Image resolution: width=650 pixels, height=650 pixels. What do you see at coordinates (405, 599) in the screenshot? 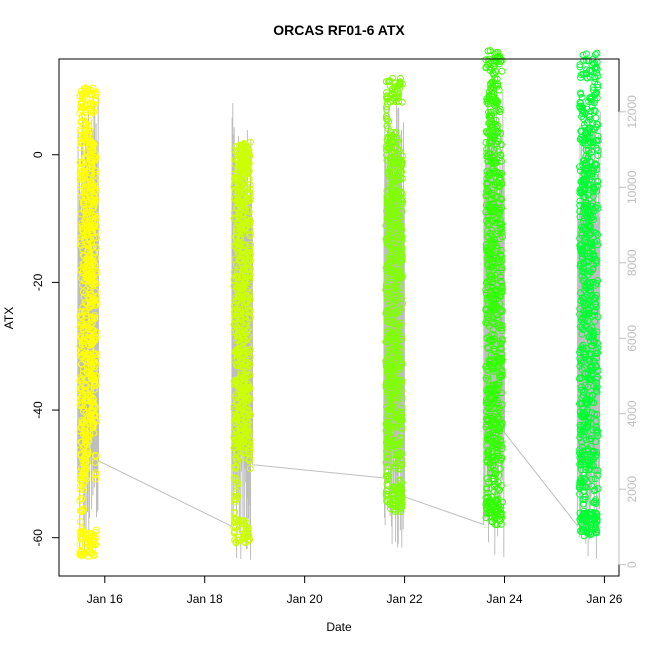
I see `x-tick-label: Jan 22` at bounding box center [405, 599].